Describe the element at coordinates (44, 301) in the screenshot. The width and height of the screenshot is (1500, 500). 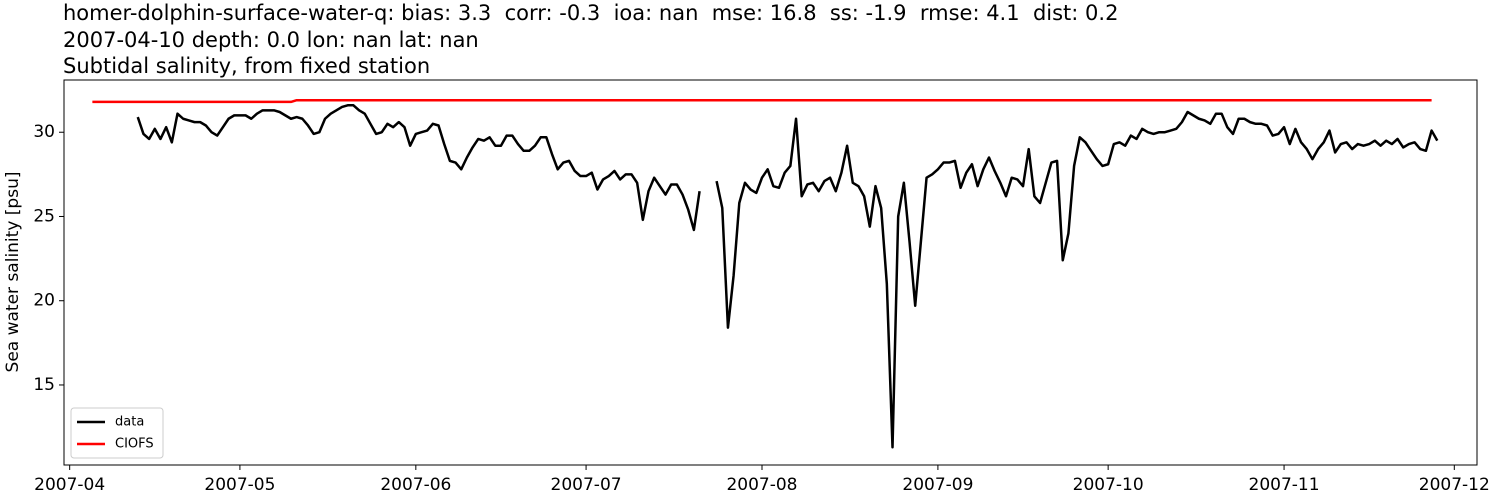
I see `y-tick-label: 20` at that location.